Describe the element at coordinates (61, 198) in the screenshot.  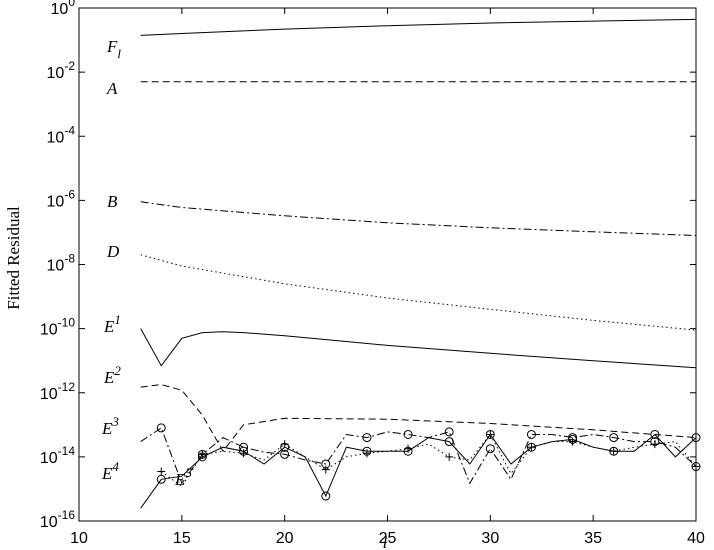
I see `y-tick-label: 10⁻⁶` at that location.